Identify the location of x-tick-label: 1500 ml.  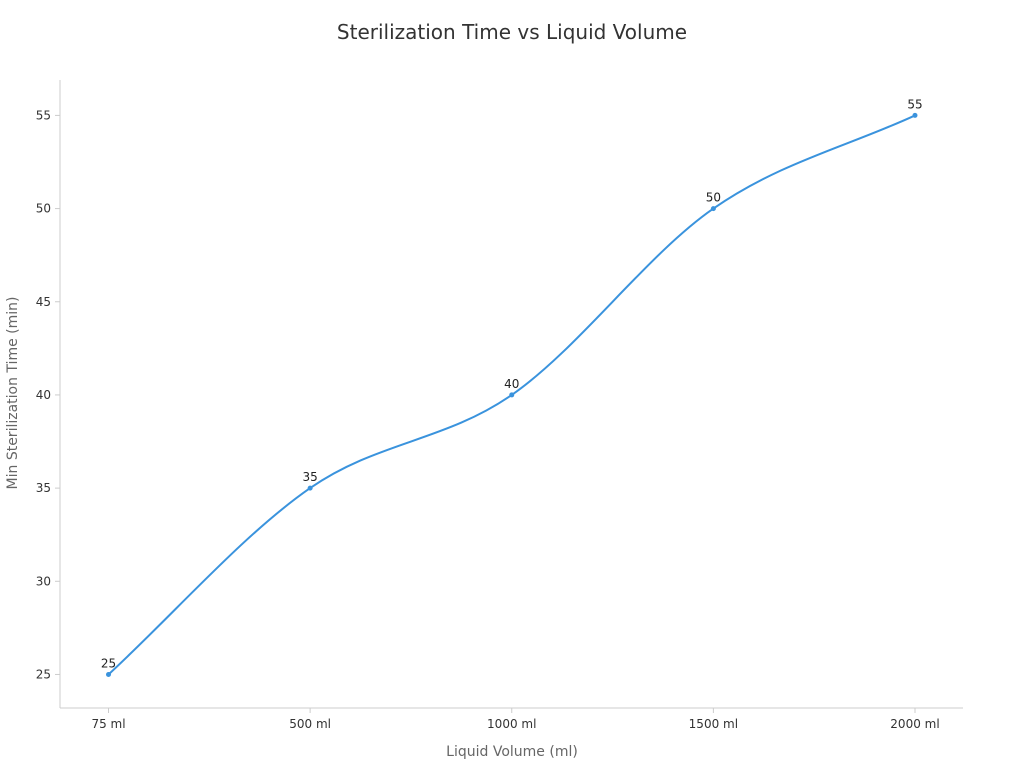
(713, 724).